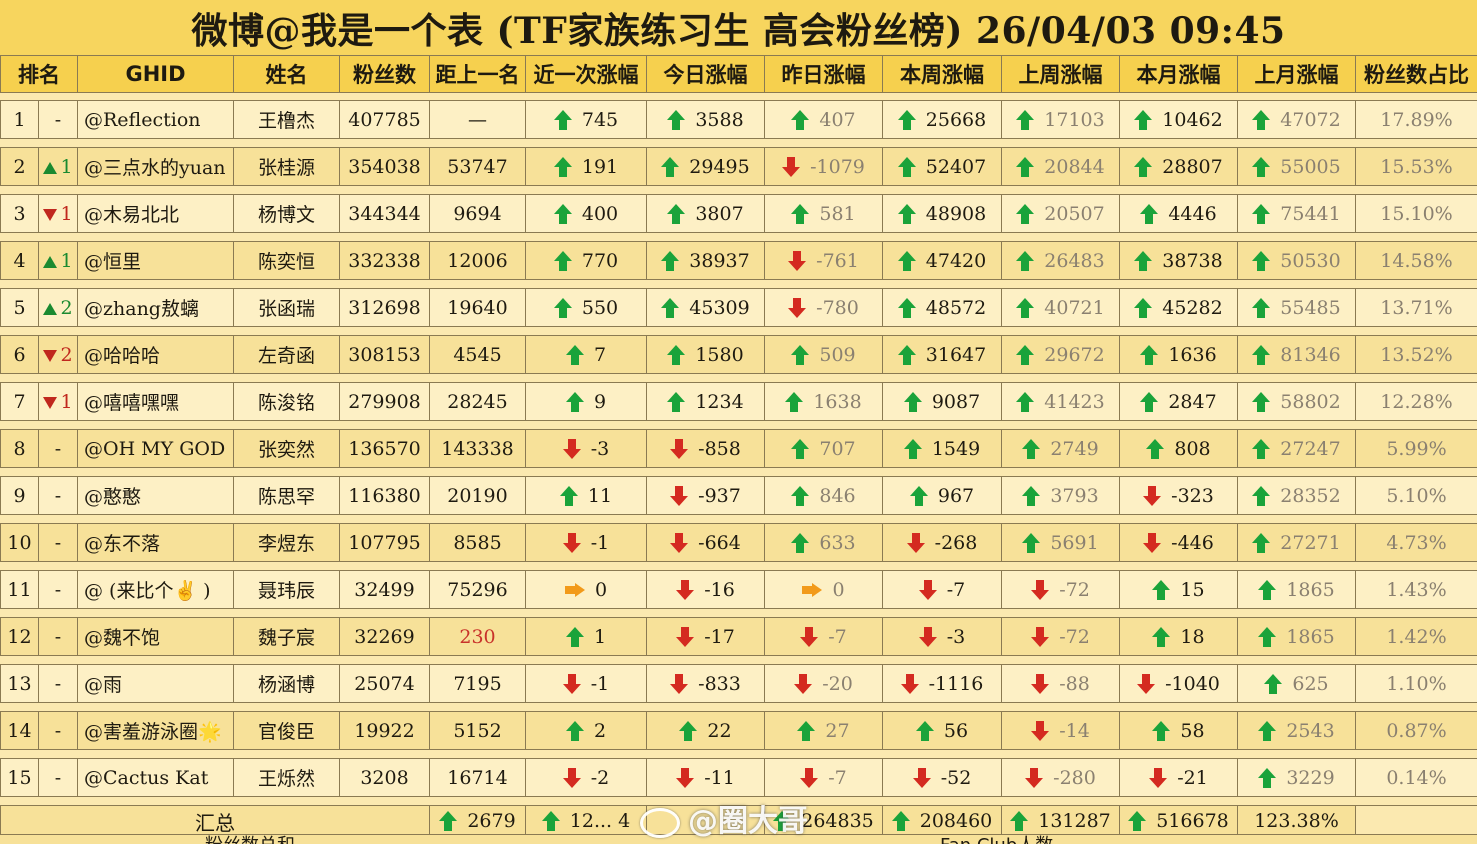 This screenshot has height=844, width=1477. Describe the element at coordinates (586, 261) in the screenshot. I see `recent-change-cell: 770` at that location.